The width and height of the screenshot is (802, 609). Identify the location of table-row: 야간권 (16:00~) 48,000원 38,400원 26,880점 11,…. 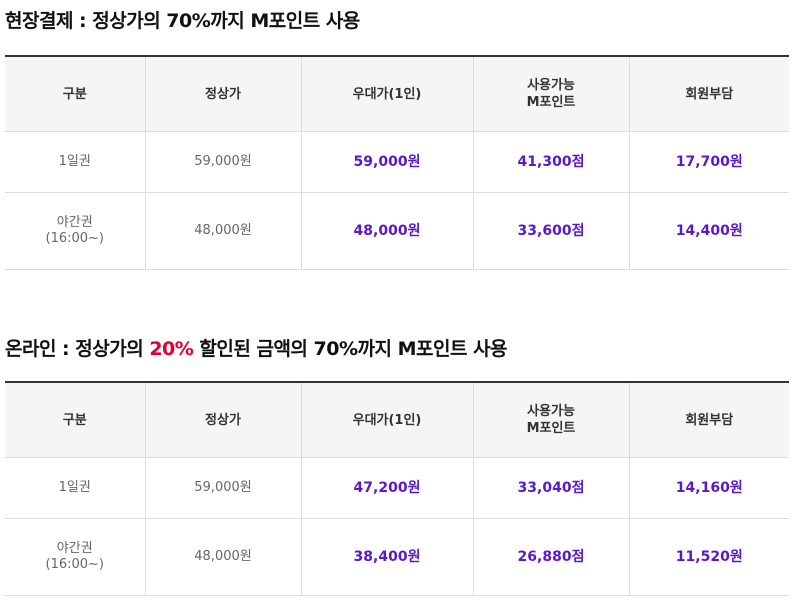
(397, 557).